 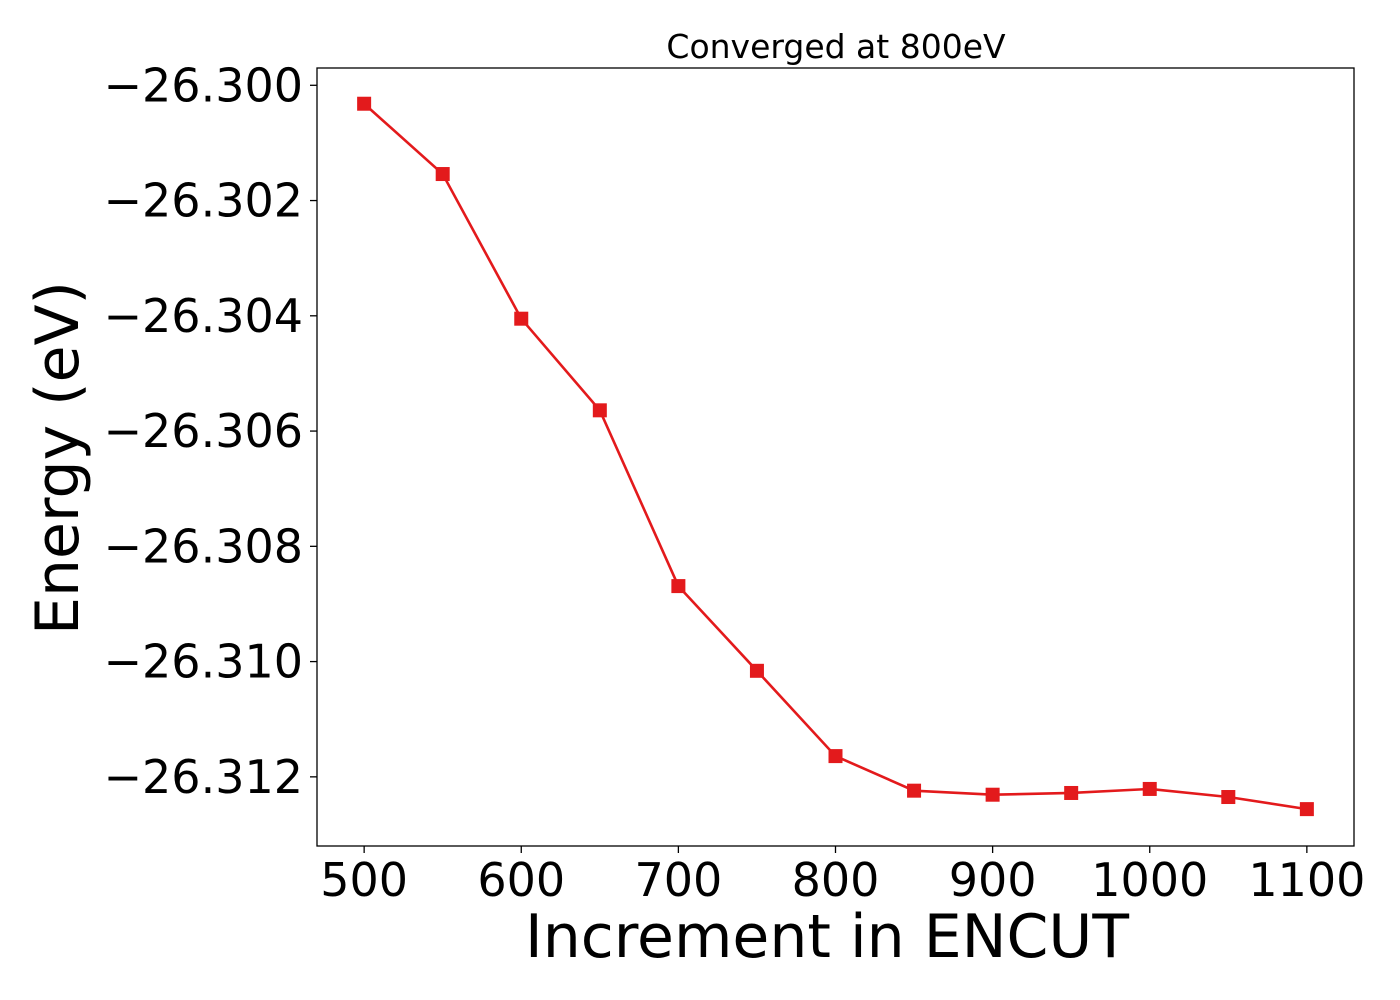 What do you see at coordinates (364, 880) in the screenshot?
I see `x-tick-label: 500` at bounding box center [364, 880].